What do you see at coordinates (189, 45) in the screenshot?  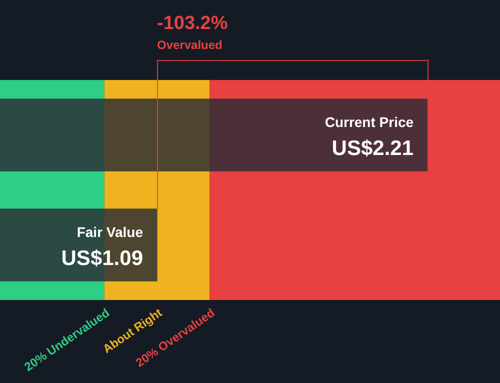 I see `text: Overvalued` at bounding box center [189, 45].